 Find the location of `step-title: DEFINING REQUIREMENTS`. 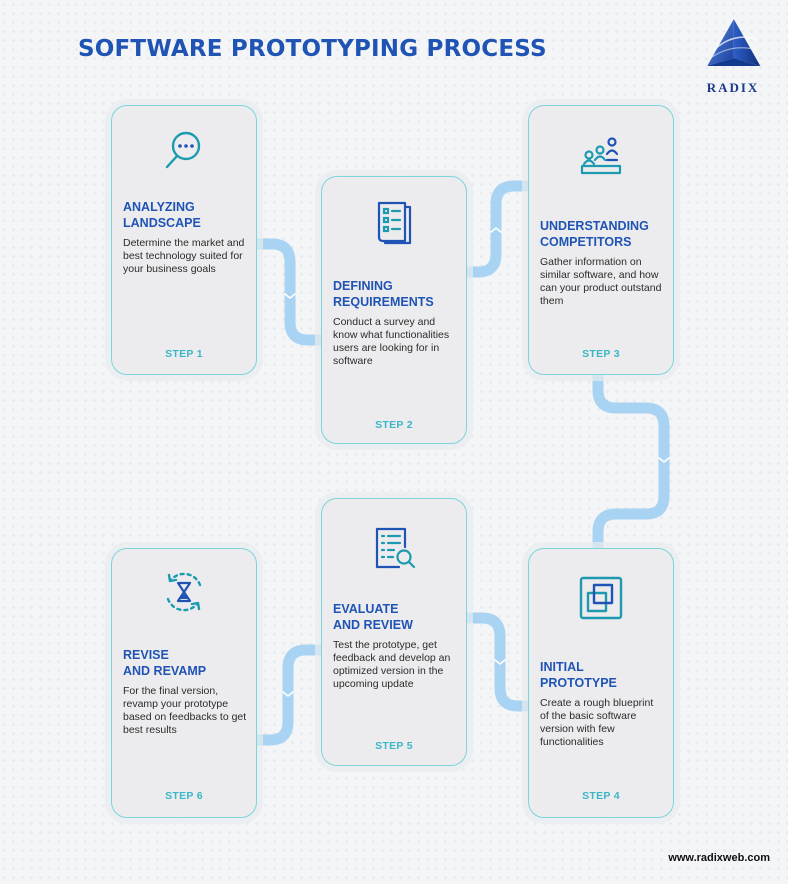

step-title: DEFINING REQUIREMENTS is located at coordinates (383, 294).